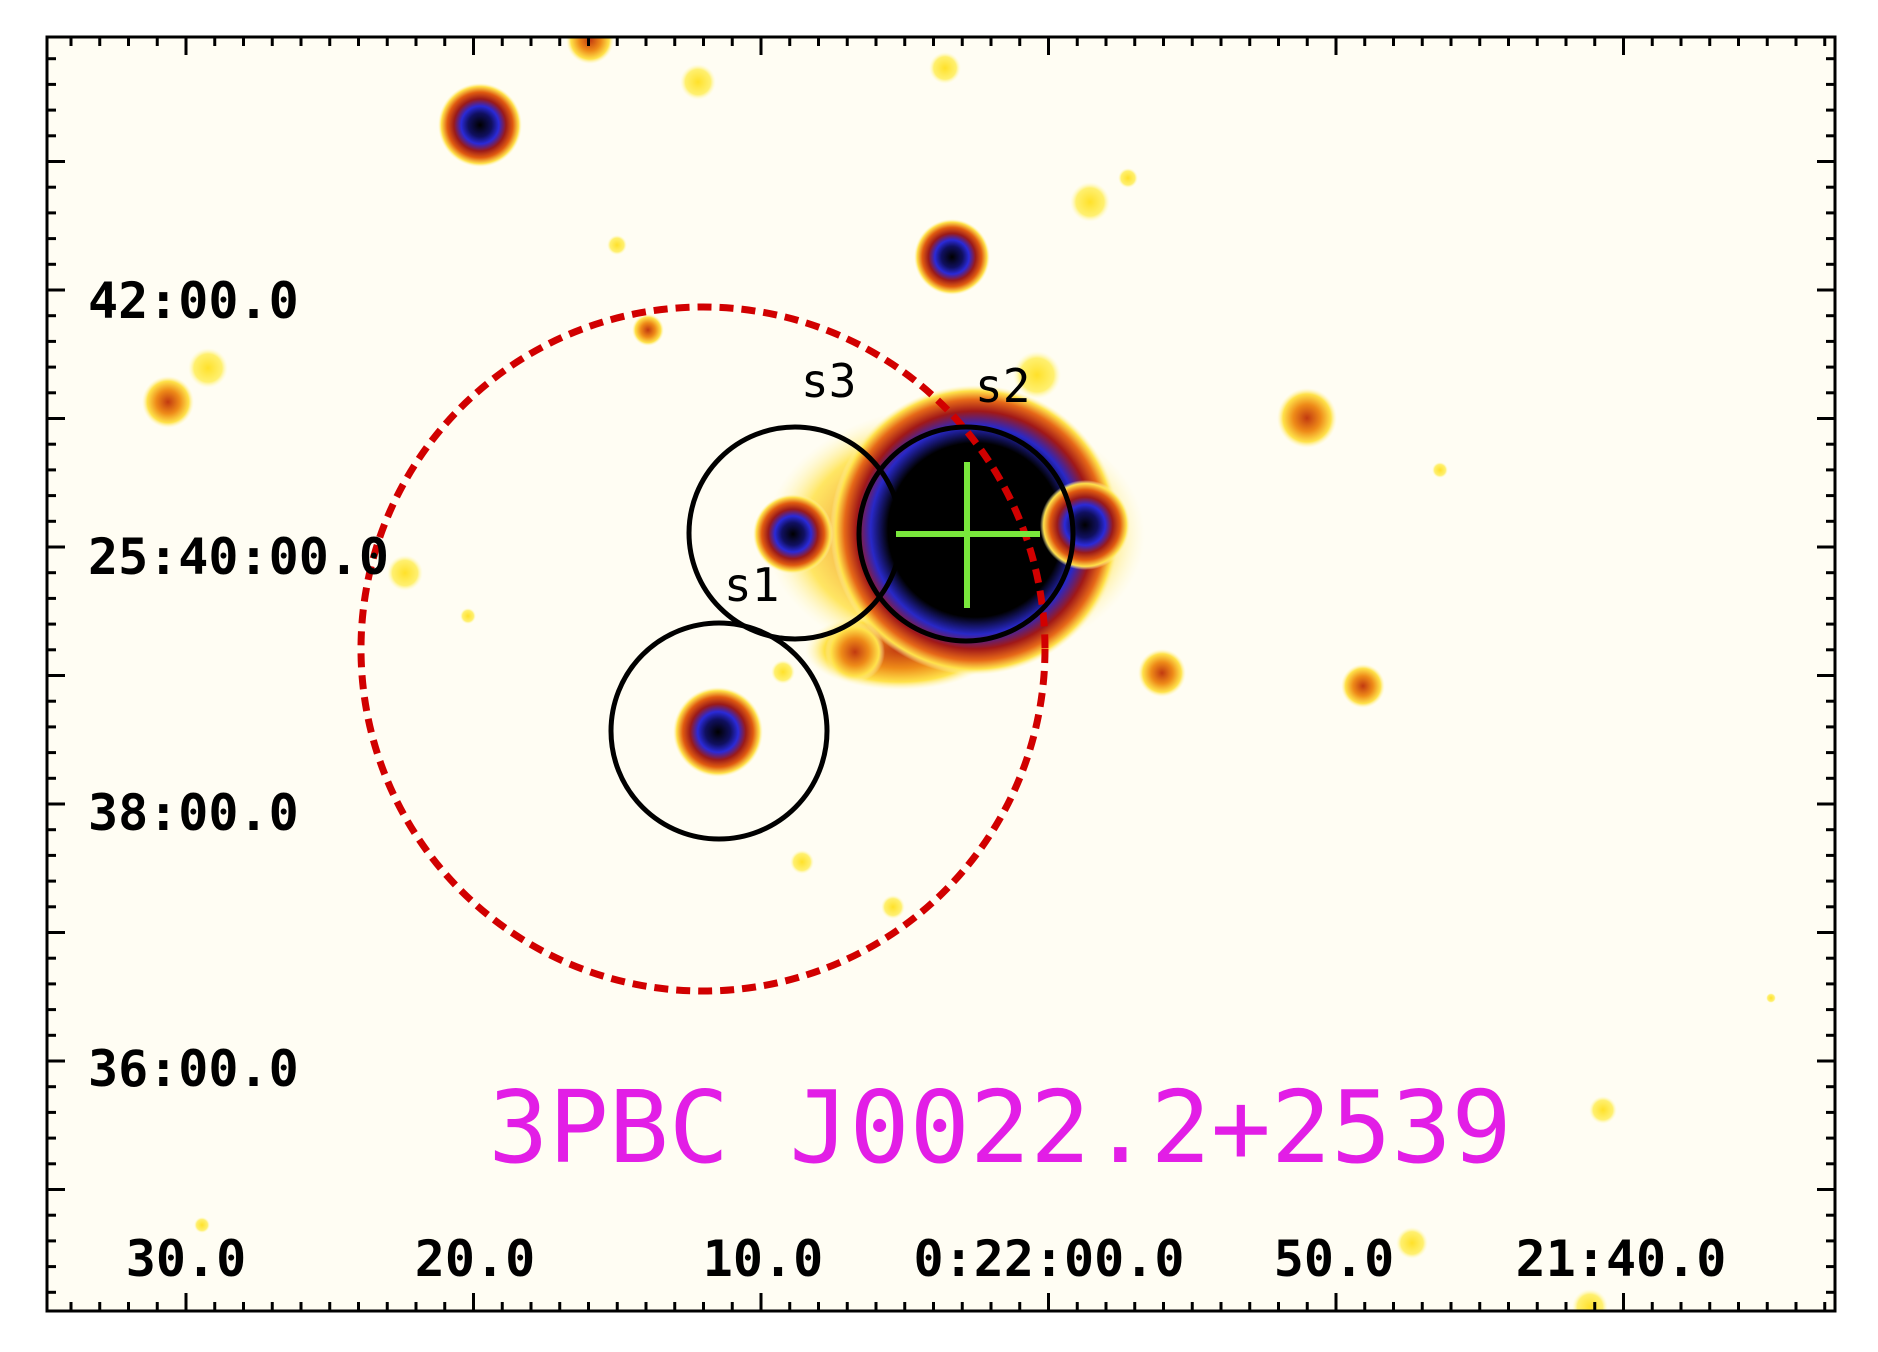 This screenshot has width=1878, height=1352. I want to click on ra-label: 20.0, so click(475, 1259).